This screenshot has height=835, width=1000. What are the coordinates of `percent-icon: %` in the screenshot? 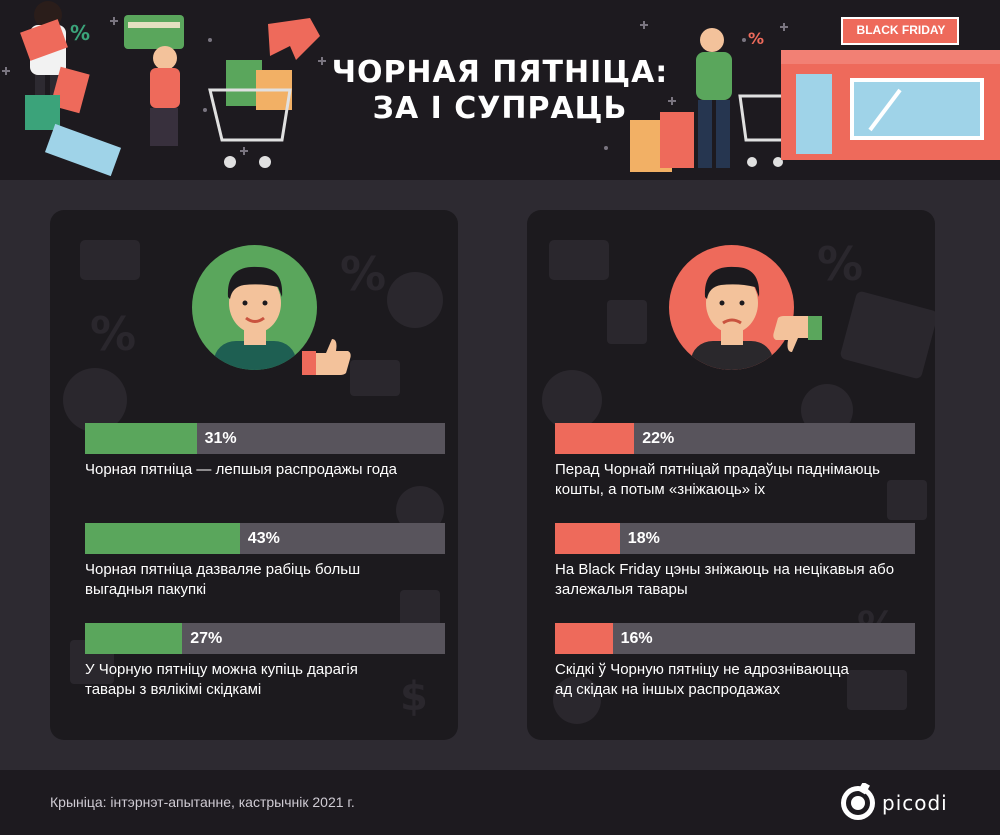 It's located at (756, 38).